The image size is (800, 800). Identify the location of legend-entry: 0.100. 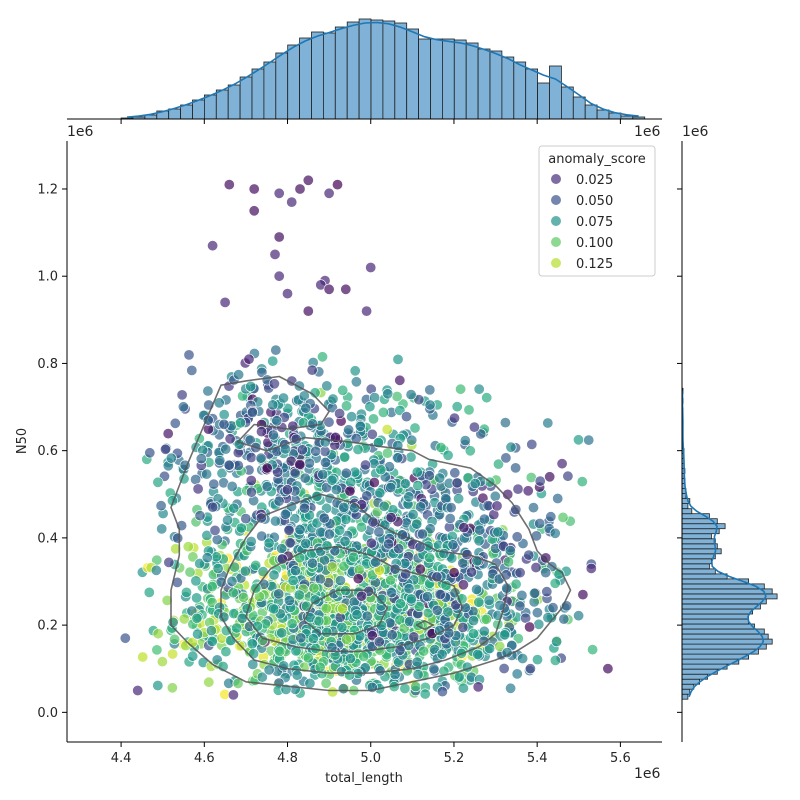
(582, 243).